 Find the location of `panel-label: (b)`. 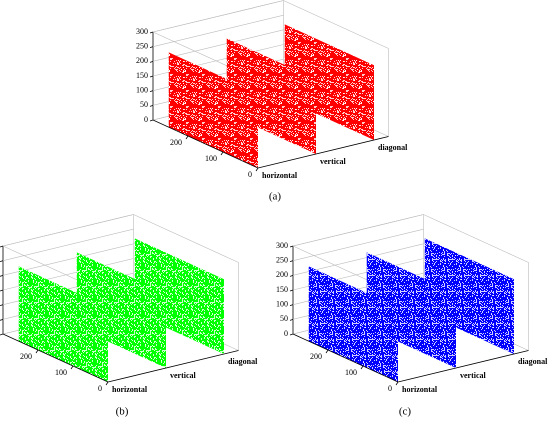

panel-label: (b) is located at coordinates (122, 412).